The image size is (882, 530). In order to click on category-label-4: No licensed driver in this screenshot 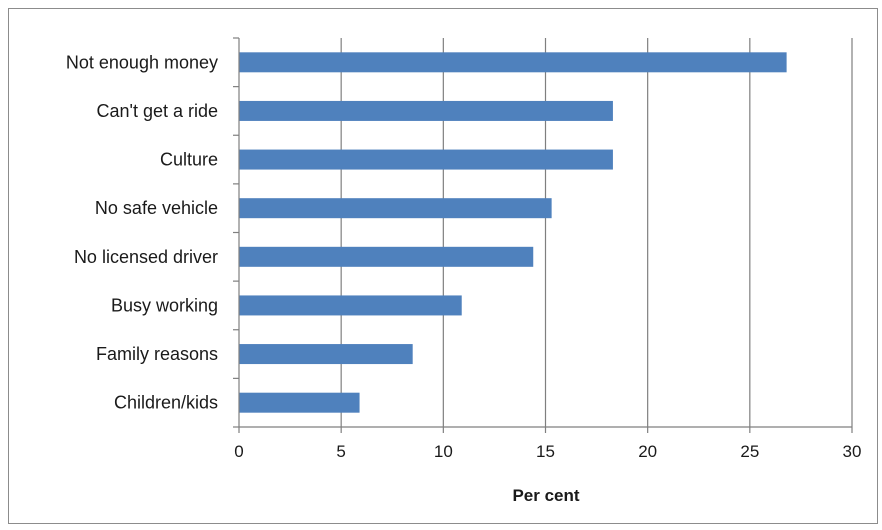, I will do `click(146, 257)`.